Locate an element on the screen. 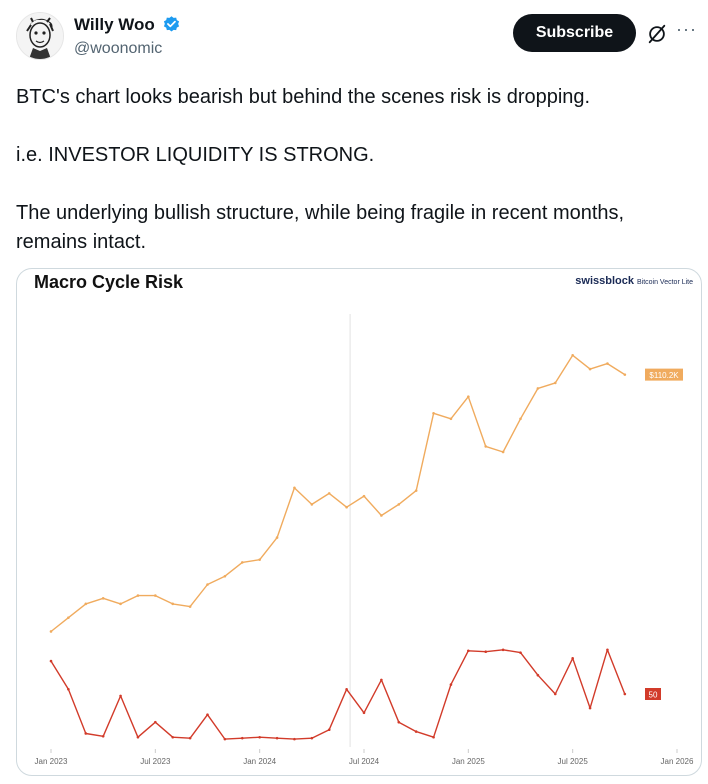 The width and height of the screenshot is (708, 784). x-tick-label: Jan 2025 is located at coordinates (468, 761).